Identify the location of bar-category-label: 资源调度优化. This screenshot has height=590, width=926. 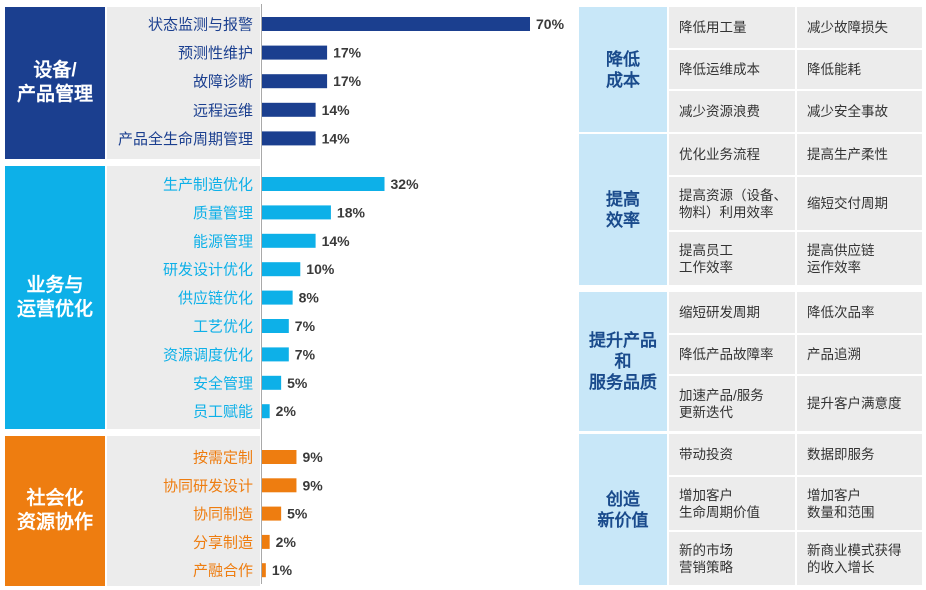
(208, 355).